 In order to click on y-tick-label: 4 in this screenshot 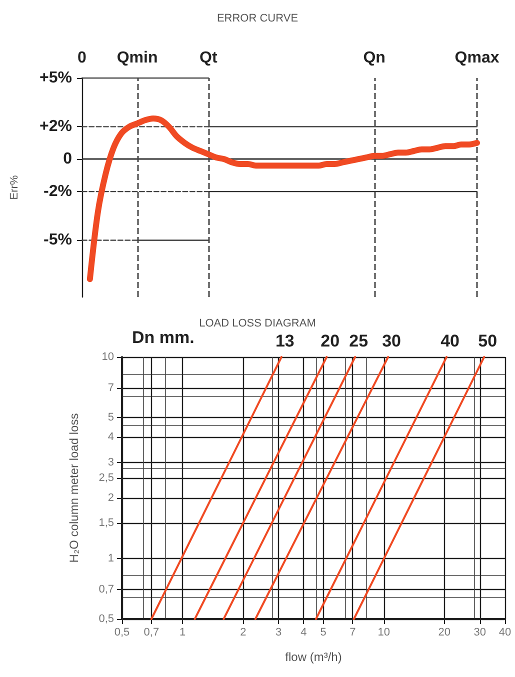, I will do `click(111, 437)`.